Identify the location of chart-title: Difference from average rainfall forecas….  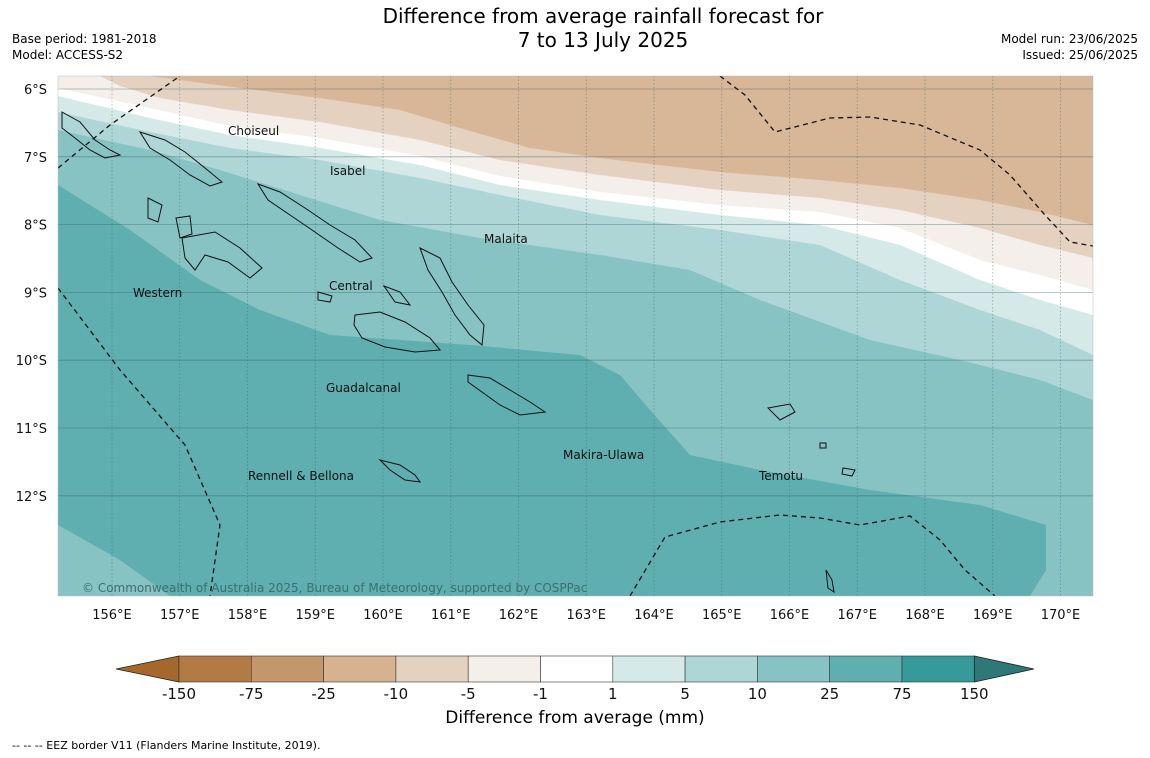
(575, 28).